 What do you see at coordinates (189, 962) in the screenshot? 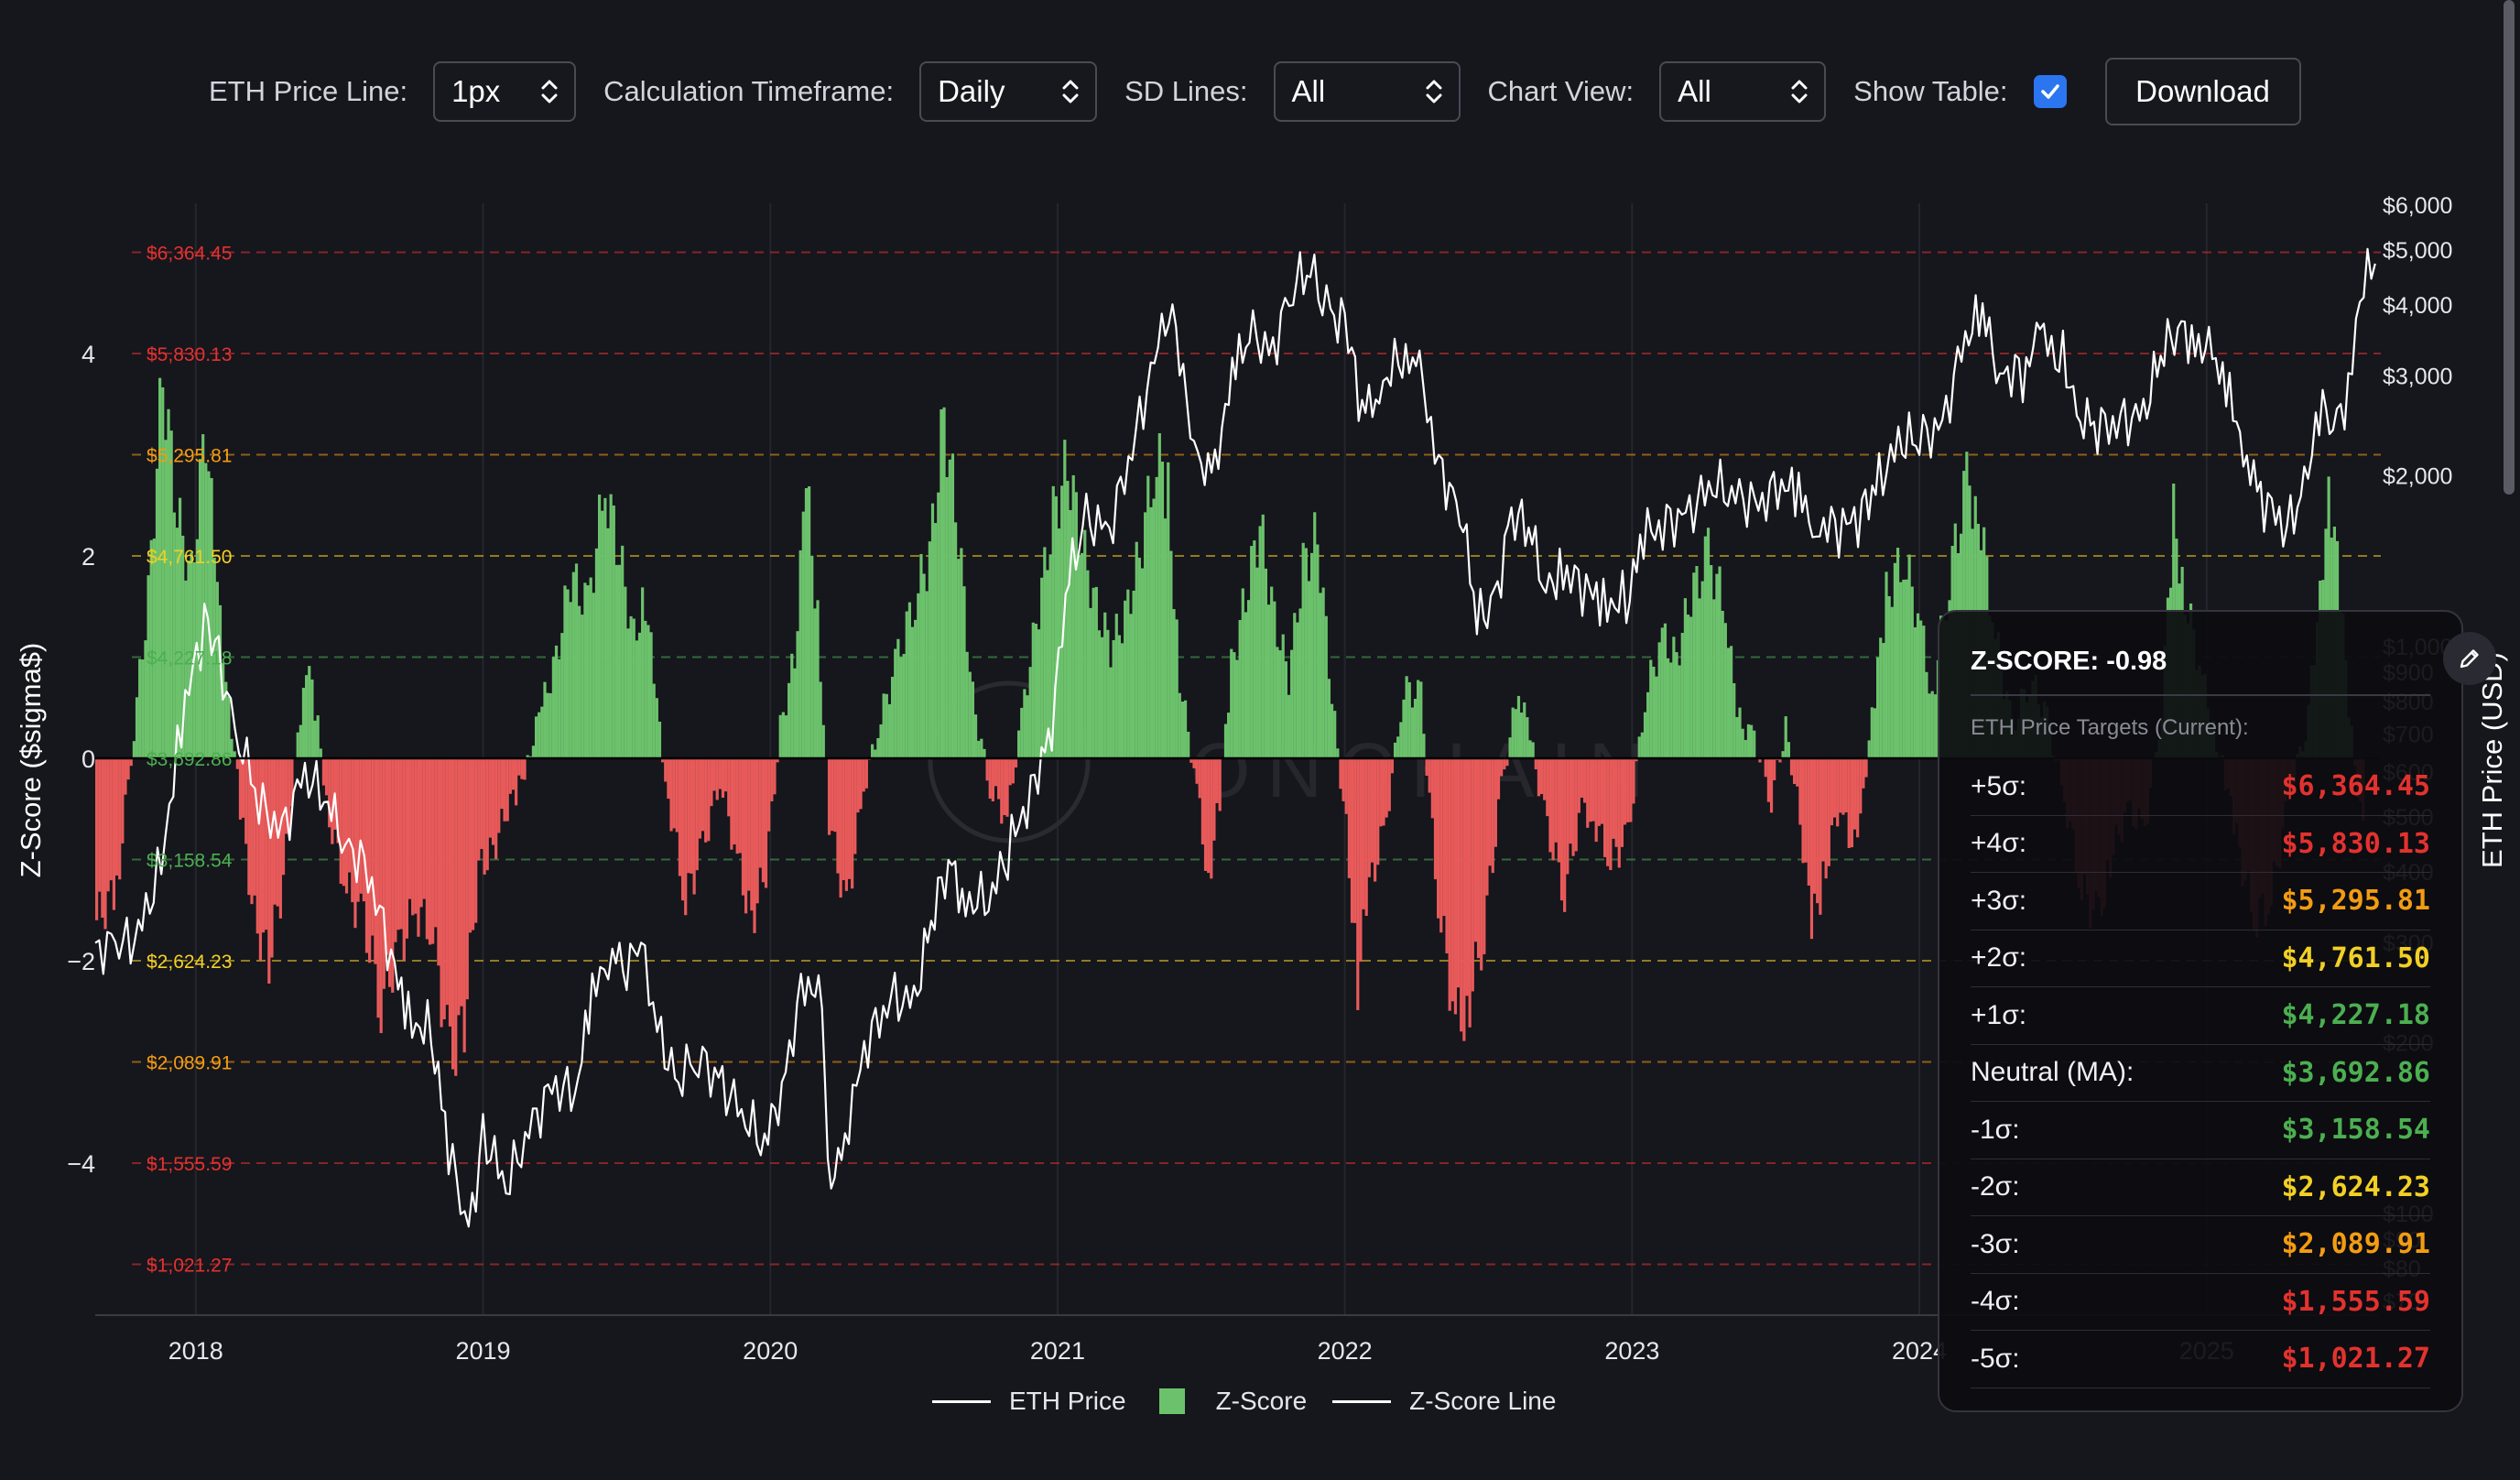
I see `sd-line-label: $2,624.23` at bounding box center [189, 962].